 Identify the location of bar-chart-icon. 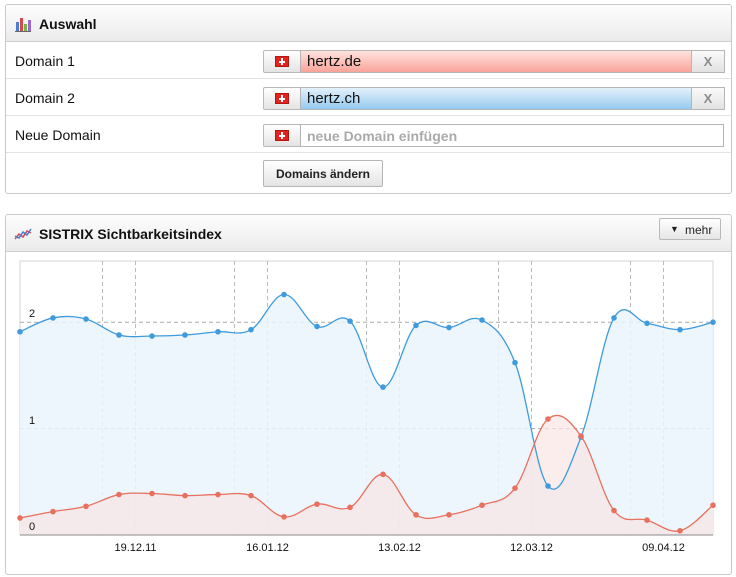
(23, 24).